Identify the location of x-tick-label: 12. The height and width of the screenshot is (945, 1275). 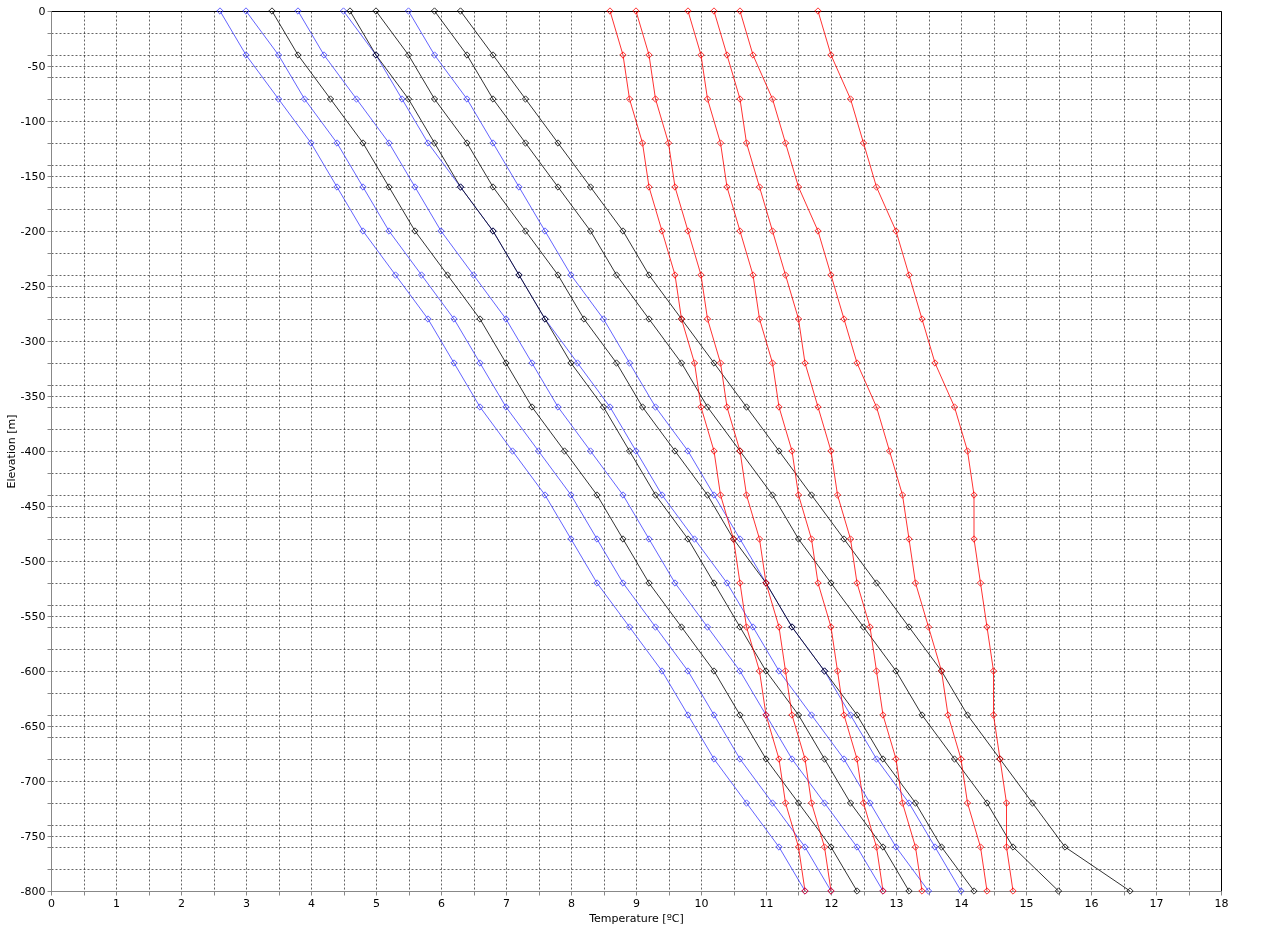
(831, 903).